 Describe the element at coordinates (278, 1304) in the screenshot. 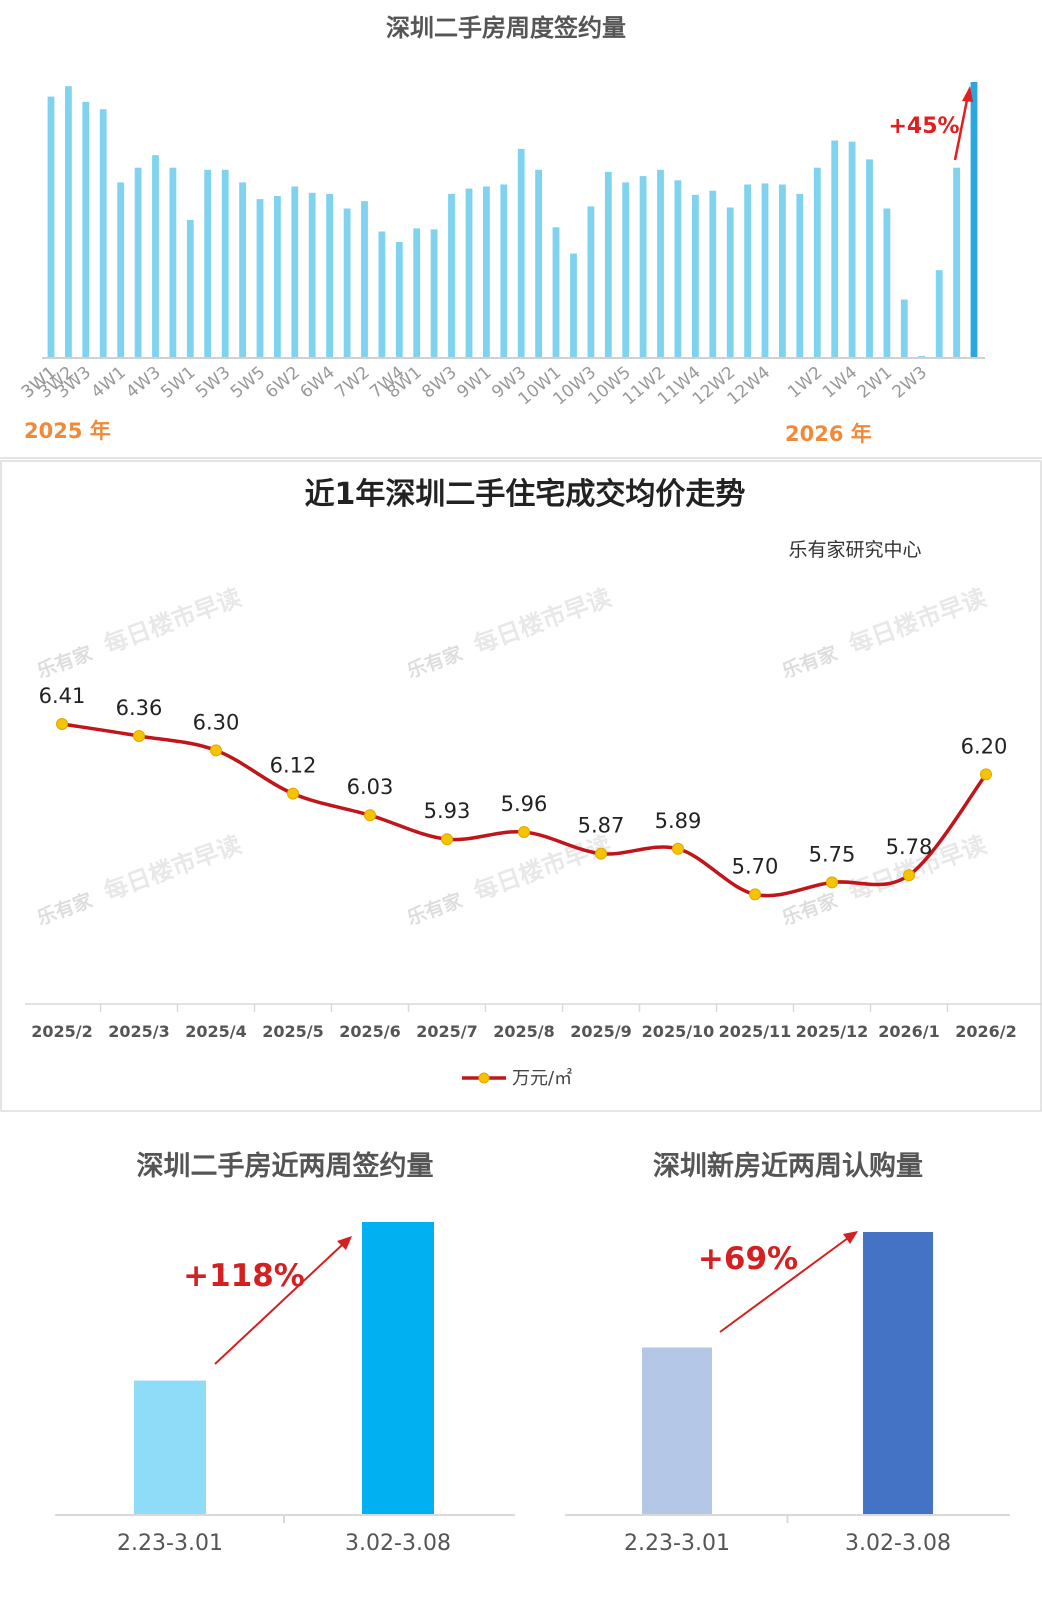

I see `resale-growth-arrow-line` at that location.